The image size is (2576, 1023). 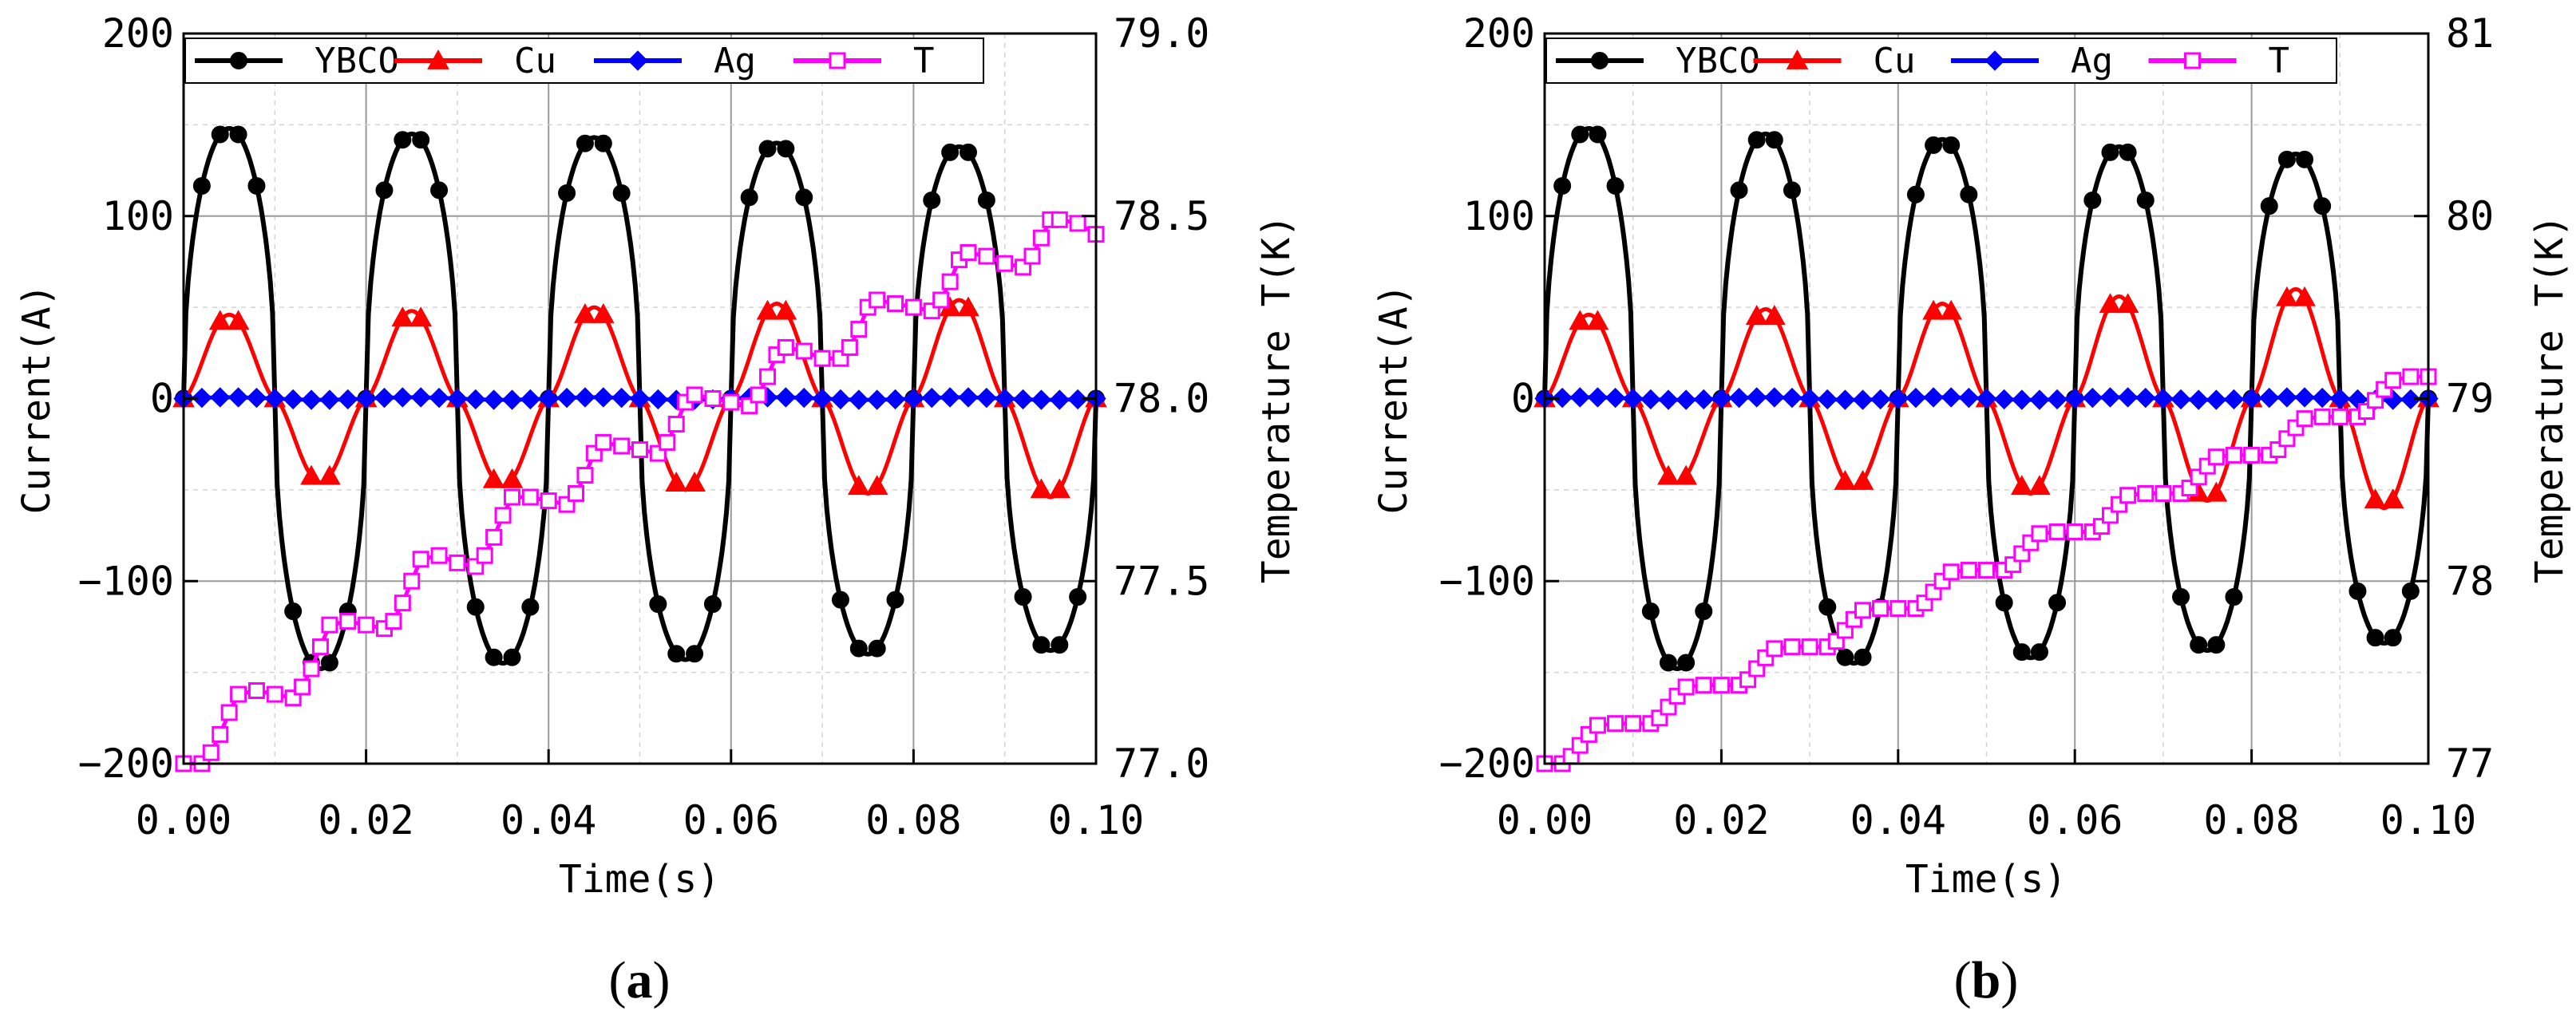 What do you see at coordinates (2279, 61) in the screenshot?
I see `legend-label-t: T` at bounding box center [2279, 61].